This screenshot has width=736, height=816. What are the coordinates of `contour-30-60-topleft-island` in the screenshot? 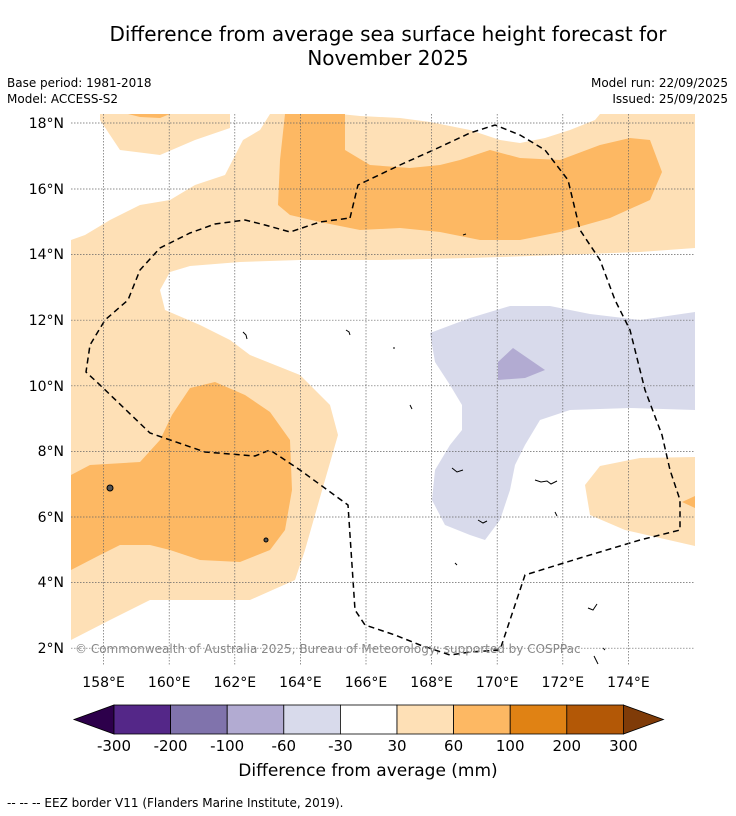 It's located at (165, 134).